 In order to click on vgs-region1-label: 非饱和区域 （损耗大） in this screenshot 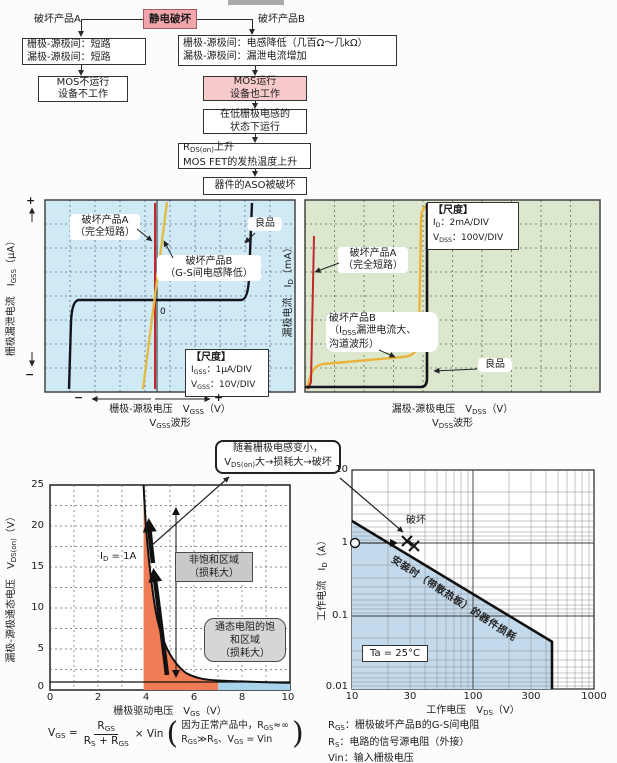, I will do `click(214, 567)`.